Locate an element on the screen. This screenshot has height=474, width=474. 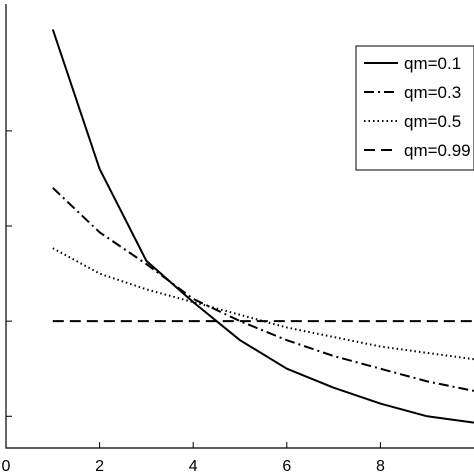
legend: qm=0.1 qm=0.3 qm=0.5 qm=0.99 is located at coordinates (414, 108).